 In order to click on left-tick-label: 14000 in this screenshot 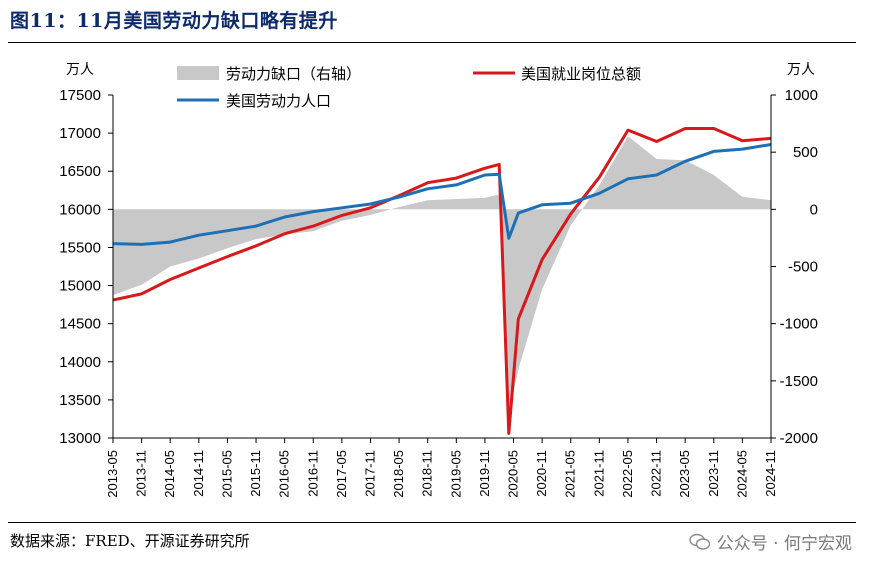, I will do `click(80, 362)`.